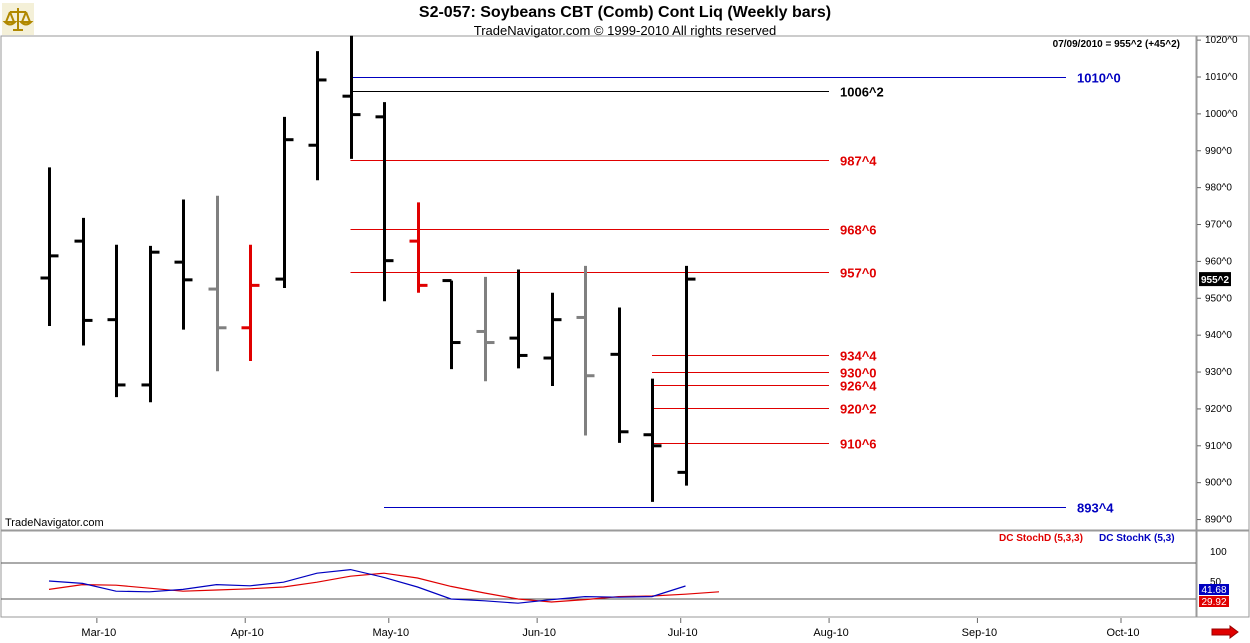 This screenshot has height=643, width=1250. Describe the element at coordinates (1218, 261) in the screenshot. I see `price-tick-label: 960^0` at that location.